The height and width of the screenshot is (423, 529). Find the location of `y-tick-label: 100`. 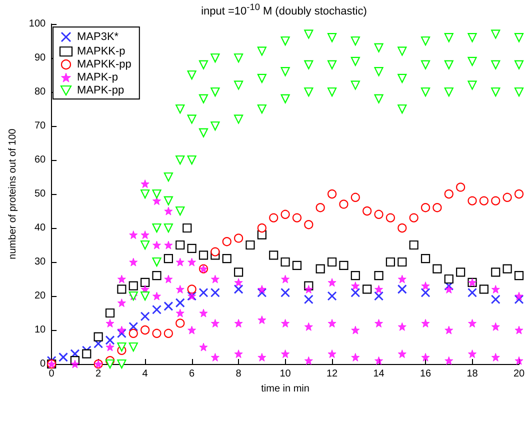

y-tick-label: 100 is located at coordinates (37, 24).